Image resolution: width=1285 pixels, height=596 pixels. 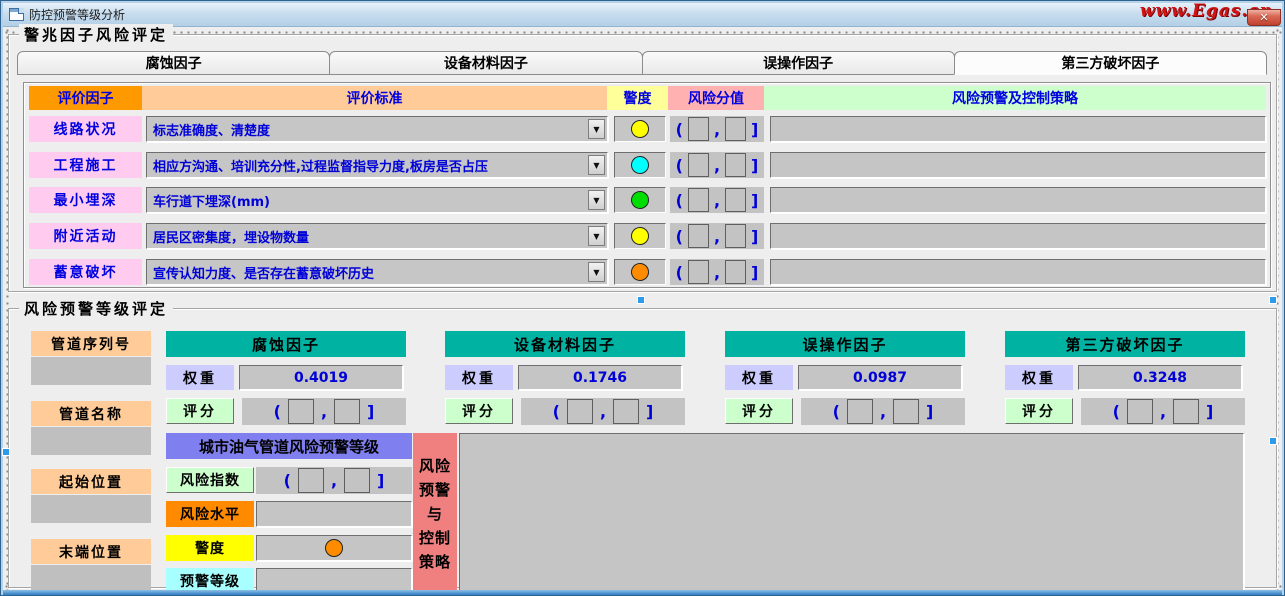 I want to click on weight-value-corrosion: 0.4019, so click(x=321, y=377).